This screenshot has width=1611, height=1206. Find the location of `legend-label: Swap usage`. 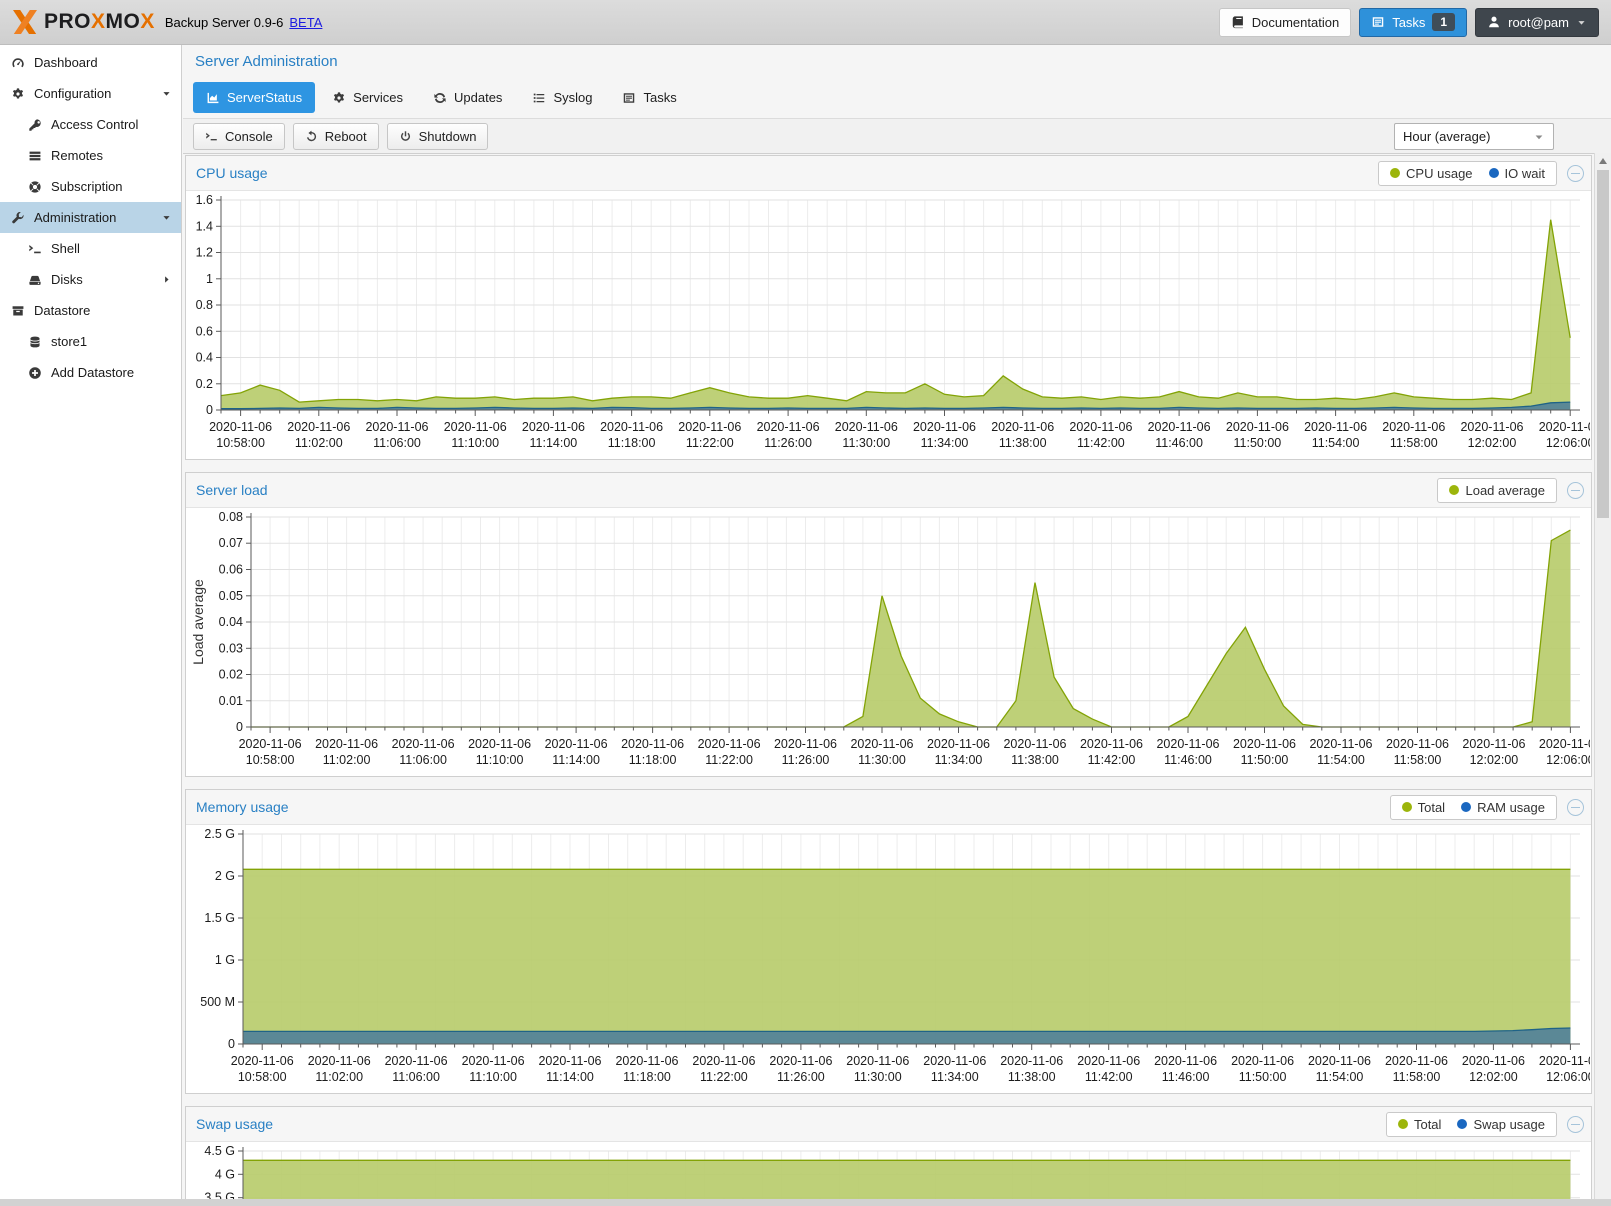

legend-label: Swap usage is located at coordinates (1509, 1124).